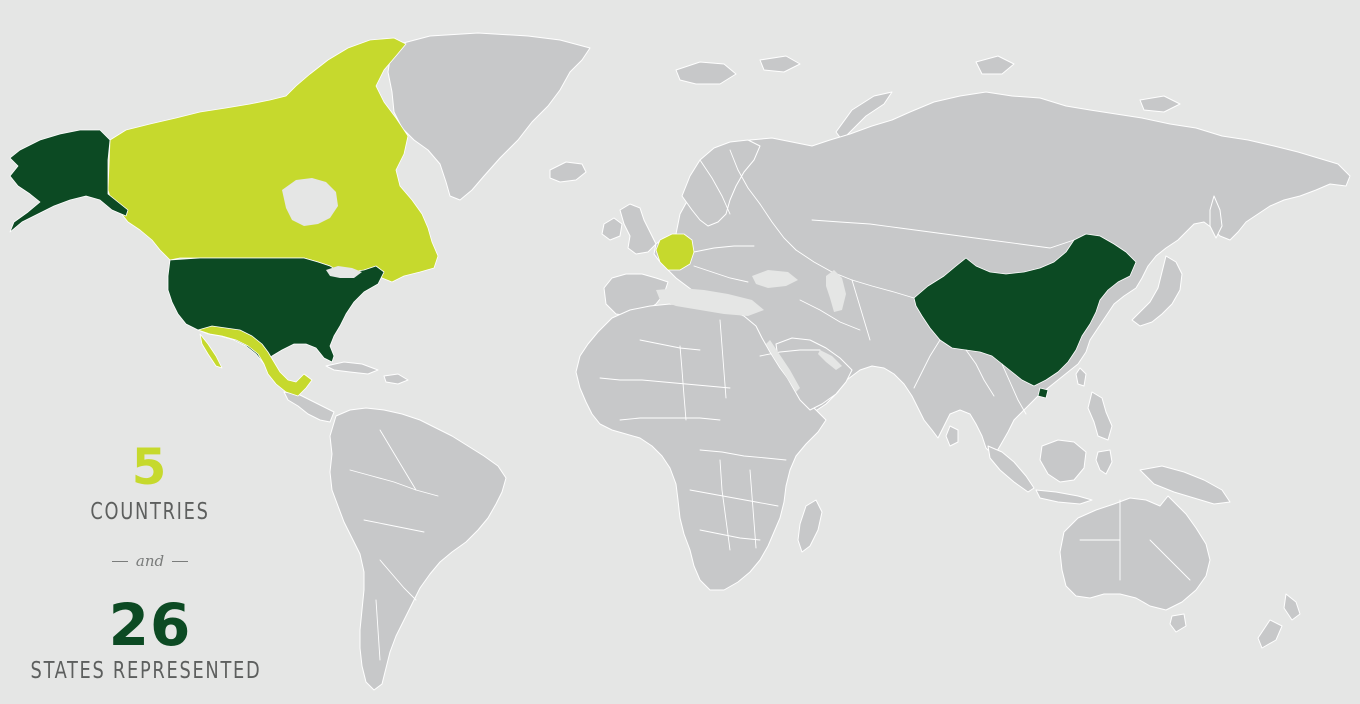 This screenshot has height=704, width=1360. Describe the element at coordinates (995, 65) in the screenshot. I see `severnaya-zemlya` at that location.